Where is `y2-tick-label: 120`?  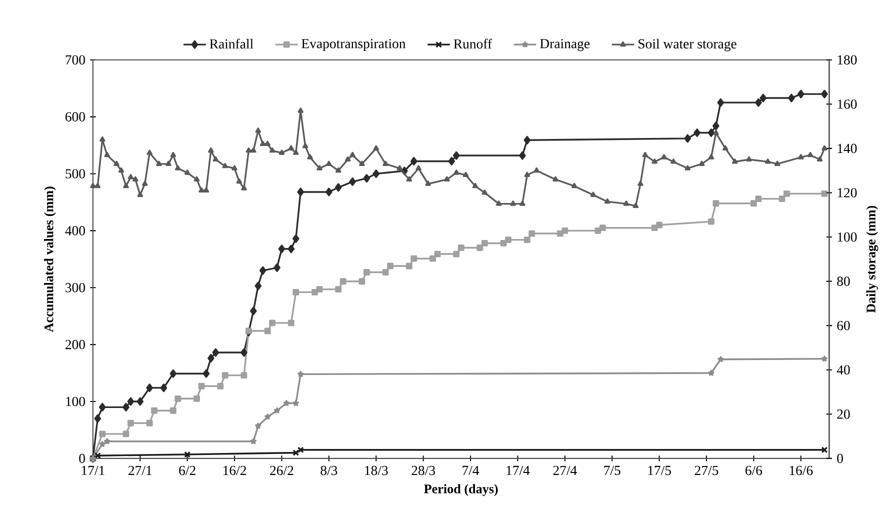 y2-tick-label: 120 is located at coordinates (847, 193).